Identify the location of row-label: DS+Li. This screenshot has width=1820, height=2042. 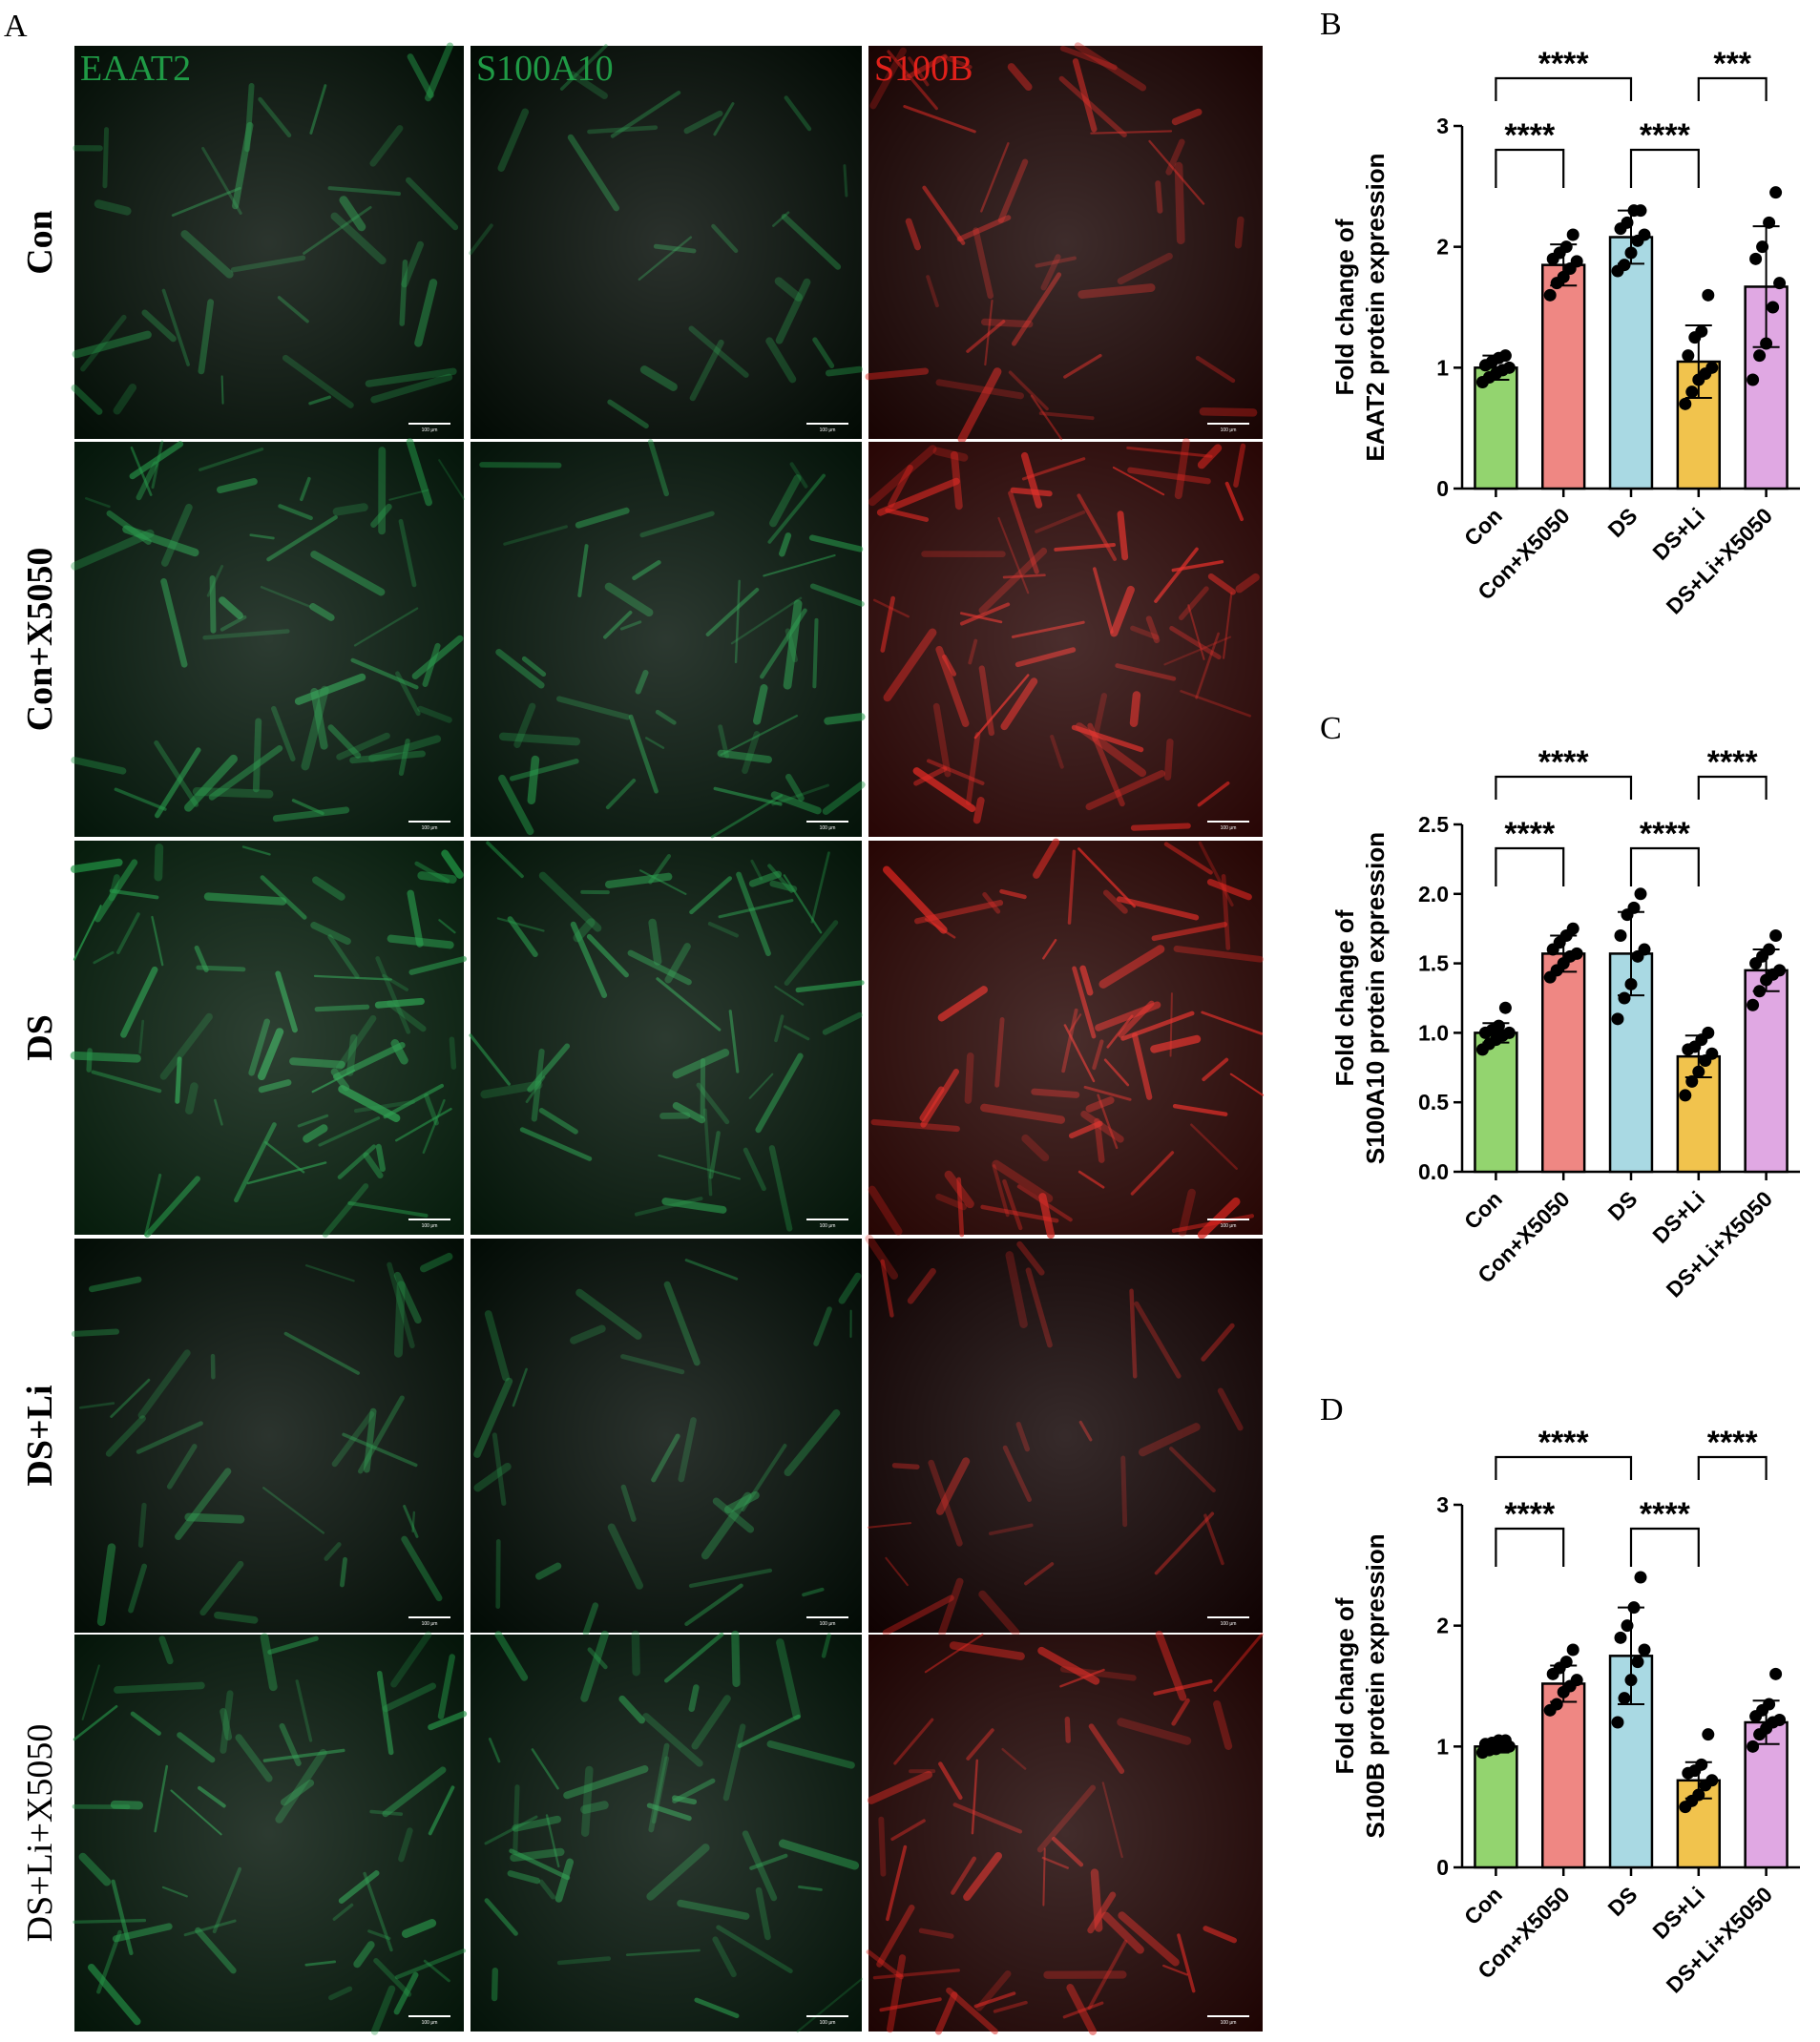
(40, 1436).